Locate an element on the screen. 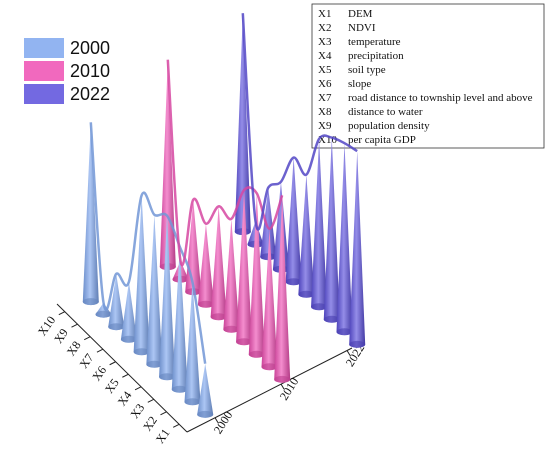  y-tick-2022 is located at coordinates (348, 353).